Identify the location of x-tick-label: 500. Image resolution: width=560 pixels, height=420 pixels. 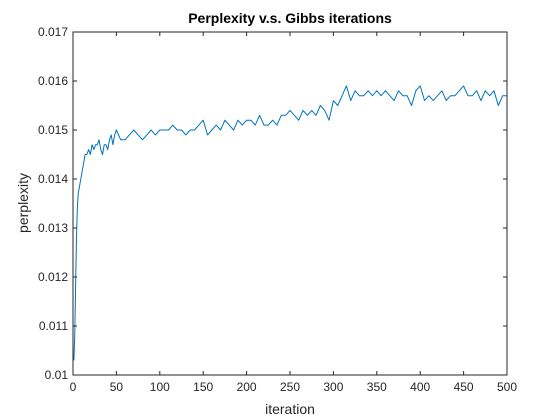
(507, 387).